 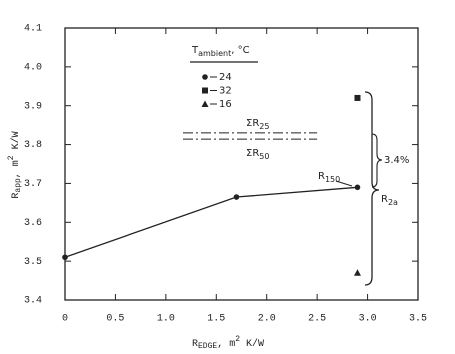 What do you see at coordinates (33, 106) in the screenshot?
I see `y-tick-label: 3.9` at bounding box center [33, 106].